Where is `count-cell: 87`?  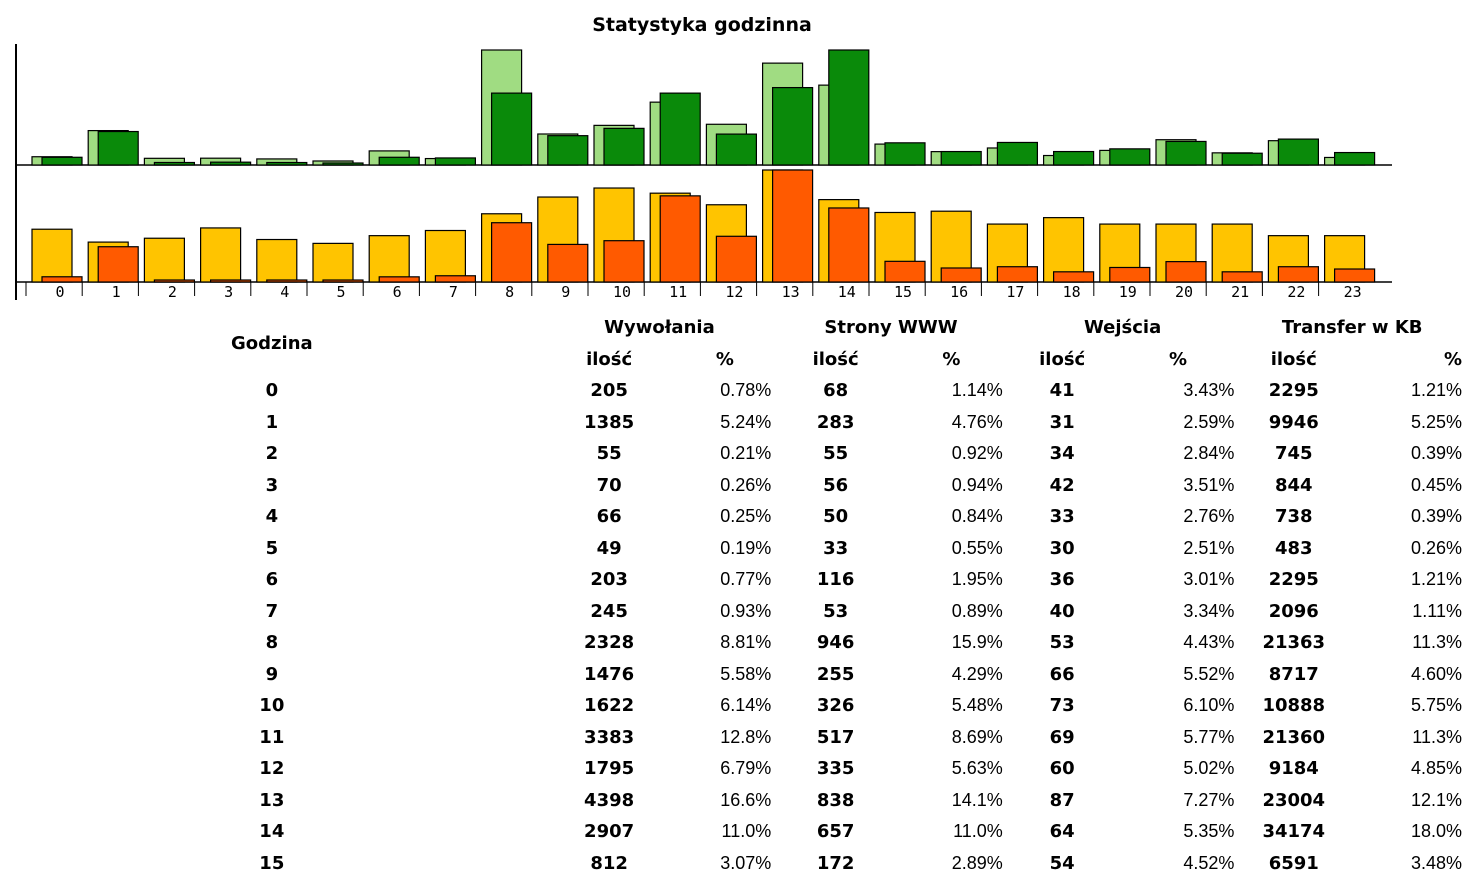
count-cell: 87 is located at coordinates (1062, 801).